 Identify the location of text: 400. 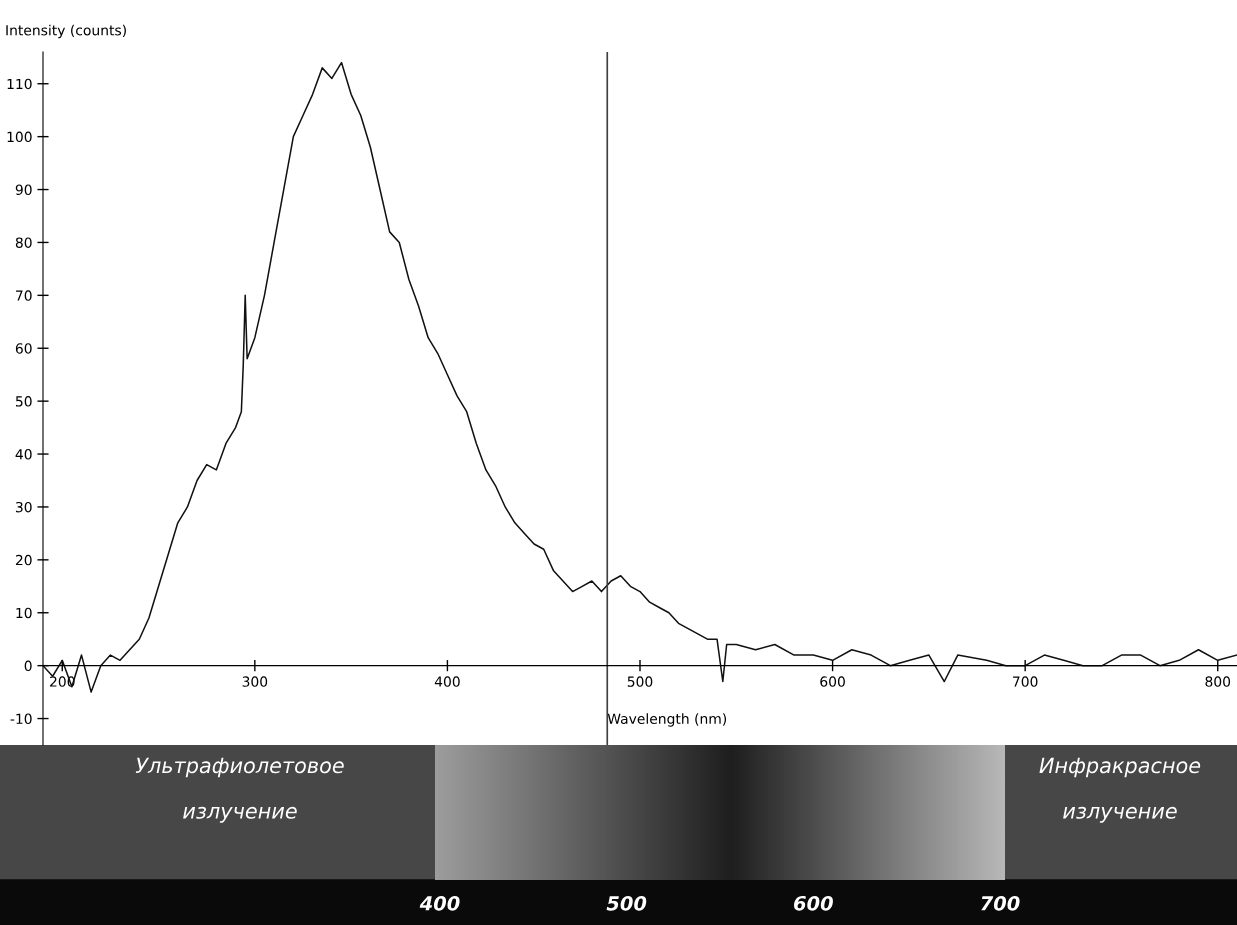
(439, 903).